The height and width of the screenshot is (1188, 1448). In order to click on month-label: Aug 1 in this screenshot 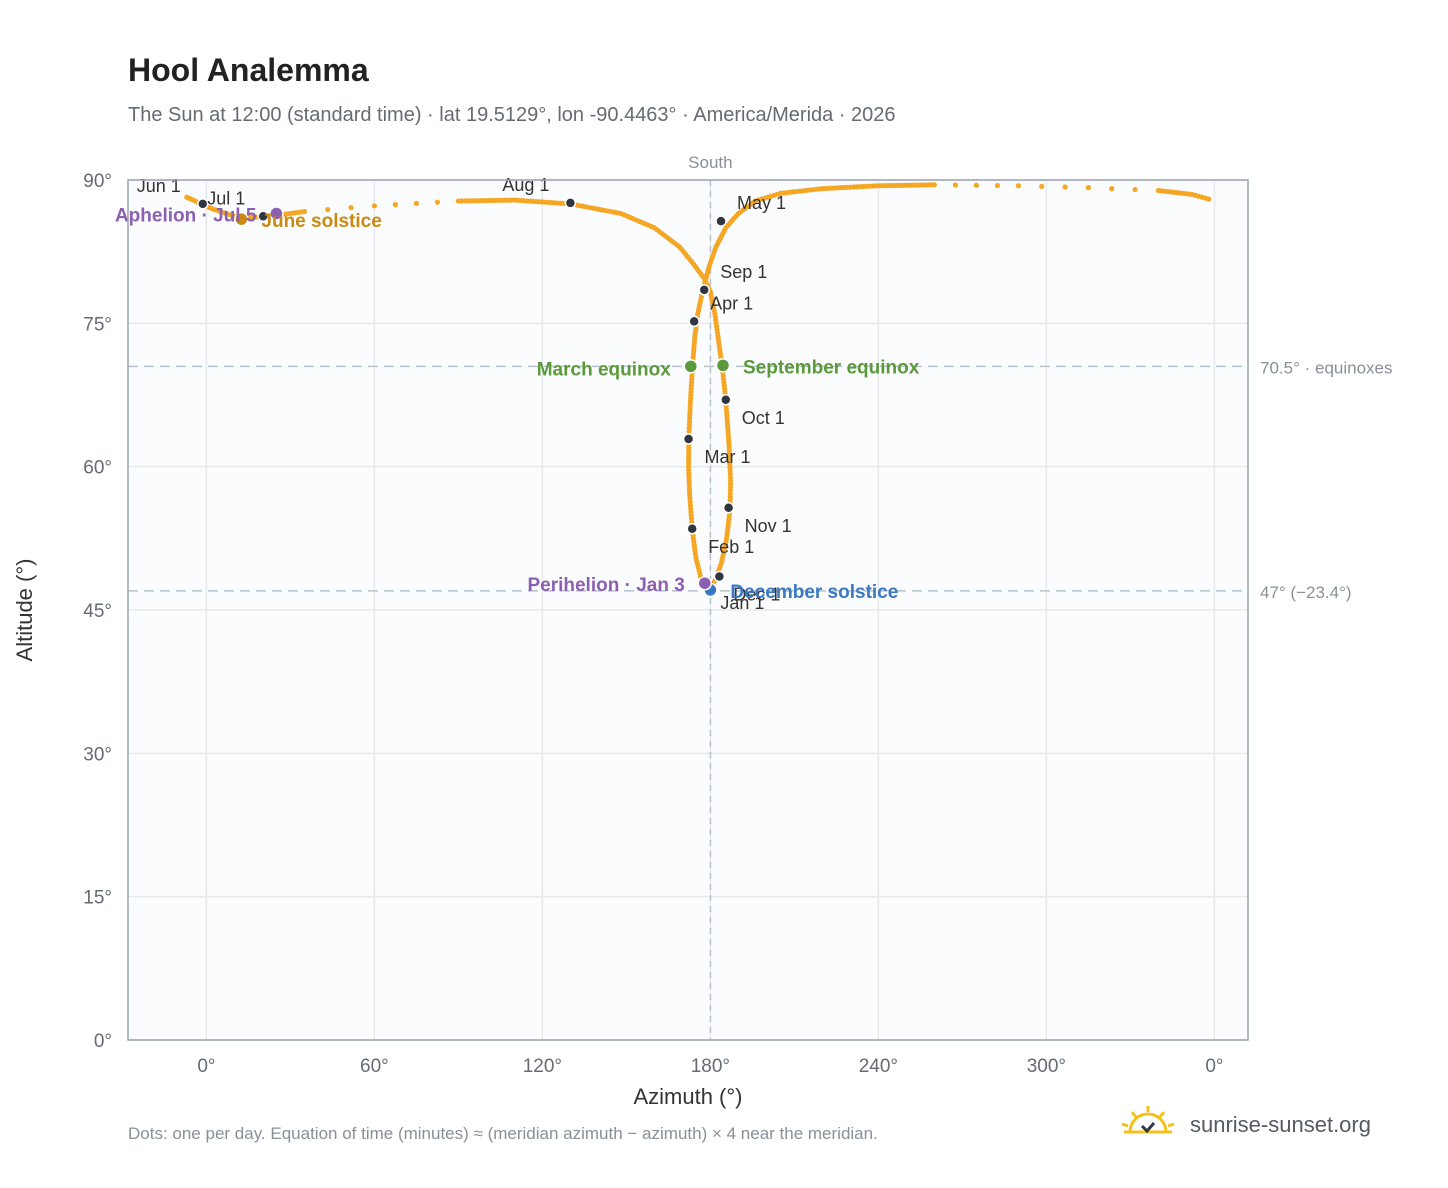, I will do `click(525, 185)`.